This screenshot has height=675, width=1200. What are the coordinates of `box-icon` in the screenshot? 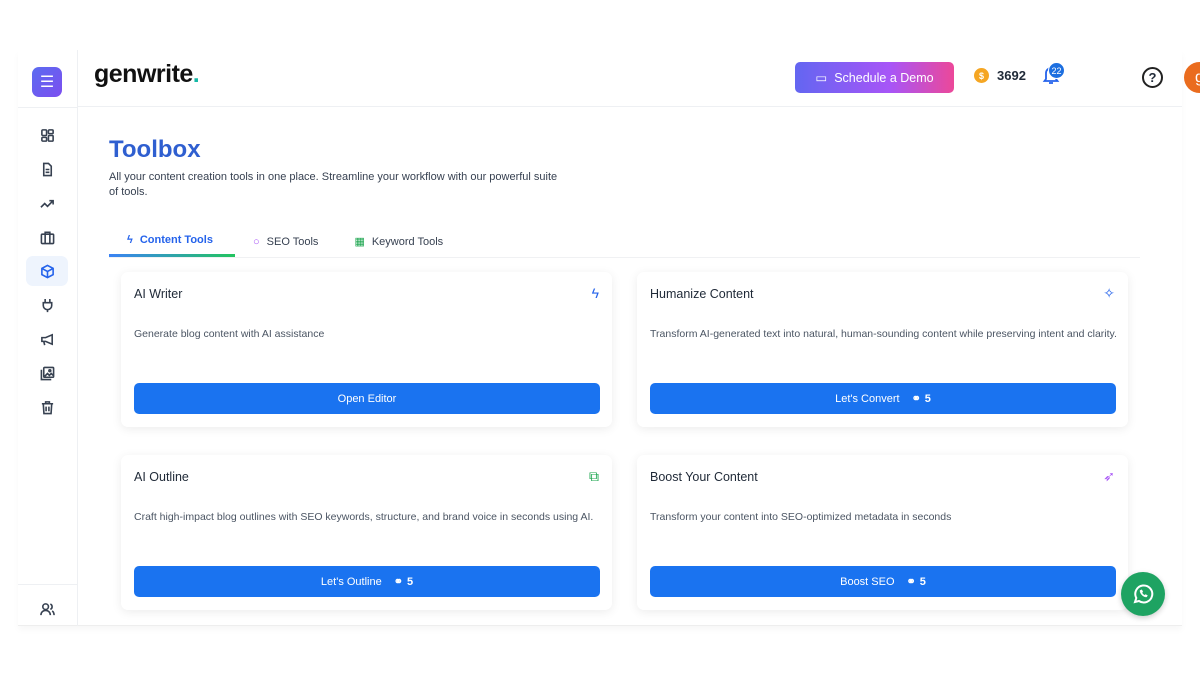 It's located at (47, 271).